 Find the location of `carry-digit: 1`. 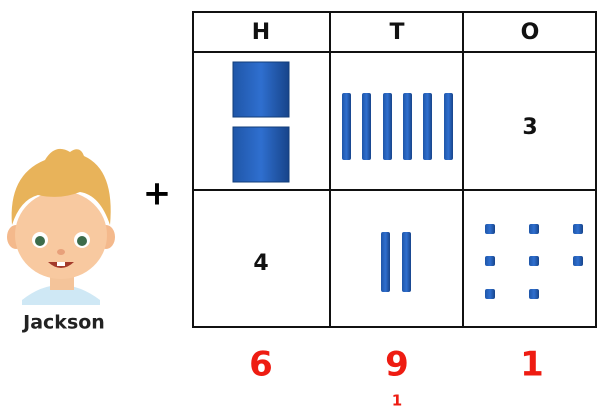

carry-digit: 1 is located at coordinates (397, 401).